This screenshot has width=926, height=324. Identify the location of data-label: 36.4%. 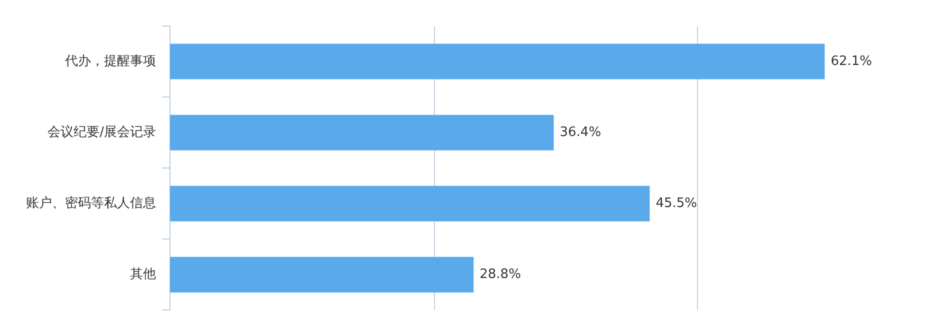
(581, 132).